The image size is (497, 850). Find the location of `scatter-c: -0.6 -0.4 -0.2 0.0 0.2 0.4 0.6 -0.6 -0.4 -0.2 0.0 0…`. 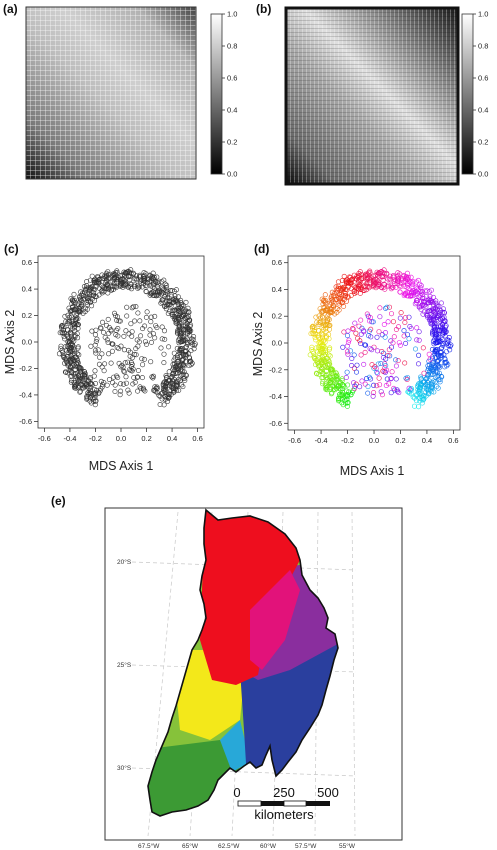

scatter-c: -0.6 -0.4 -0.2 0.0 0.2 0.4 0.6 -0.6 -0.4 -0.2 0.0 0… is located at coordinates (104, 364).